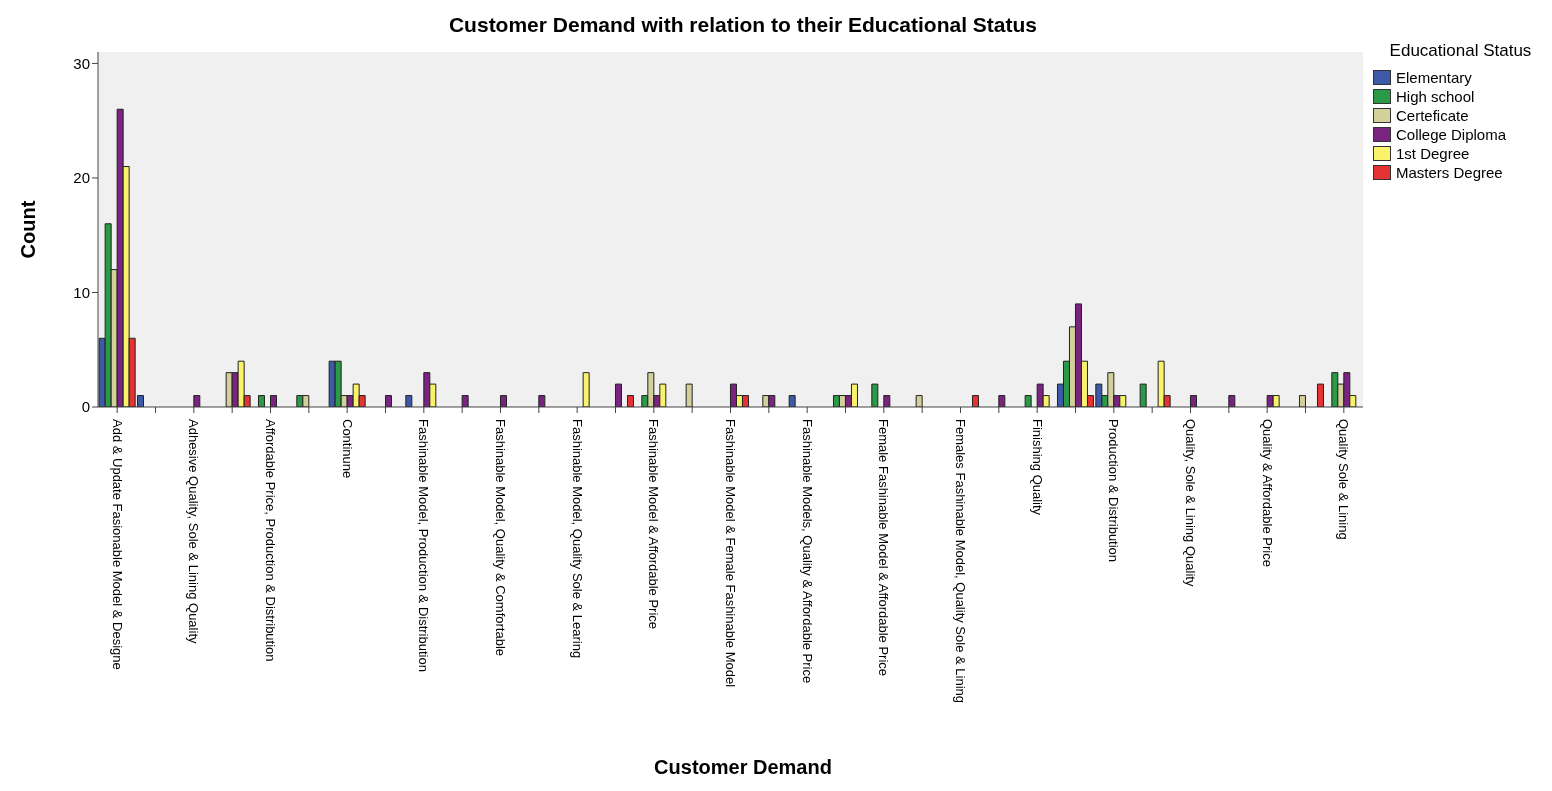 This screenshot has width=1552, height=791. Describe the element at coordinates (347, 449) in the screenshot. I see `x-tick-label: Continune` at that location.